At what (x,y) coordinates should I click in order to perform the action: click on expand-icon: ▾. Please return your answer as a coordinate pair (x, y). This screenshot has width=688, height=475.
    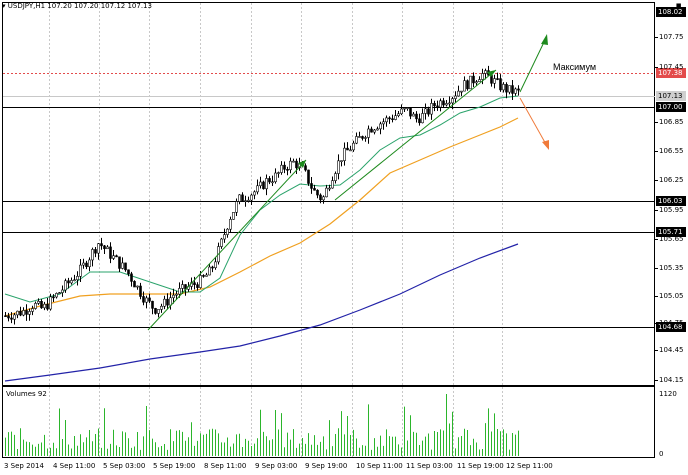
    Looking at the image, I should click on (4, 6).